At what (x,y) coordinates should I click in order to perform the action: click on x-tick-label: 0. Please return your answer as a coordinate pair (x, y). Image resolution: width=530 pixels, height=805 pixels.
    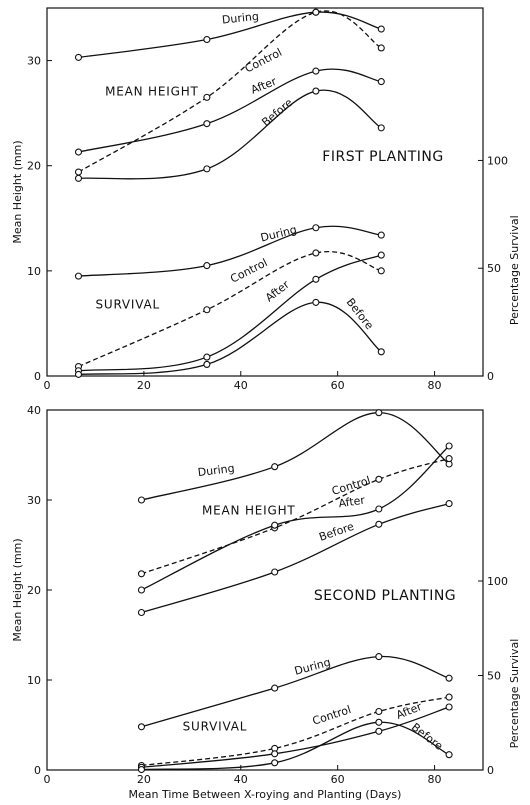
    Looking at the image, I should click on (47, 385).